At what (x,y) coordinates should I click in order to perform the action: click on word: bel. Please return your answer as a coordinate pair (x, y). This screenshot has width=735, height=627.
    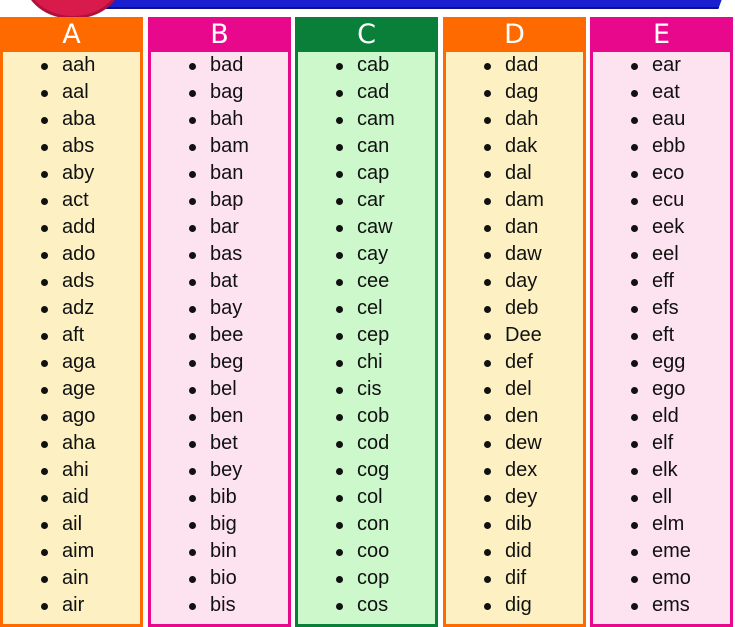
    Looking at the image, I should click on (223, 389).